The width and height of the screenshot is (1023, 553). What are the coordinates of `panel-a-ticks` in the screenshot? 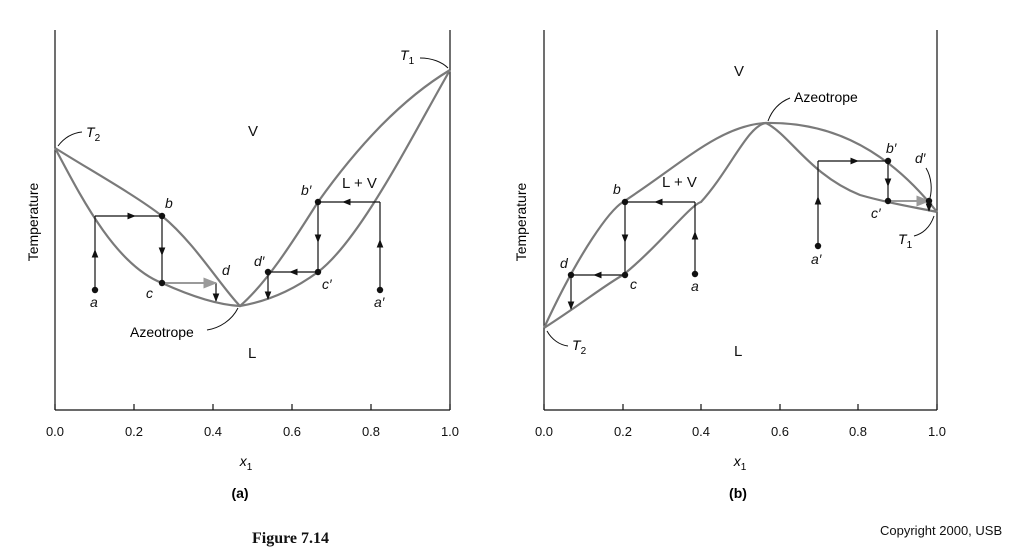 It's located at (252, 407).